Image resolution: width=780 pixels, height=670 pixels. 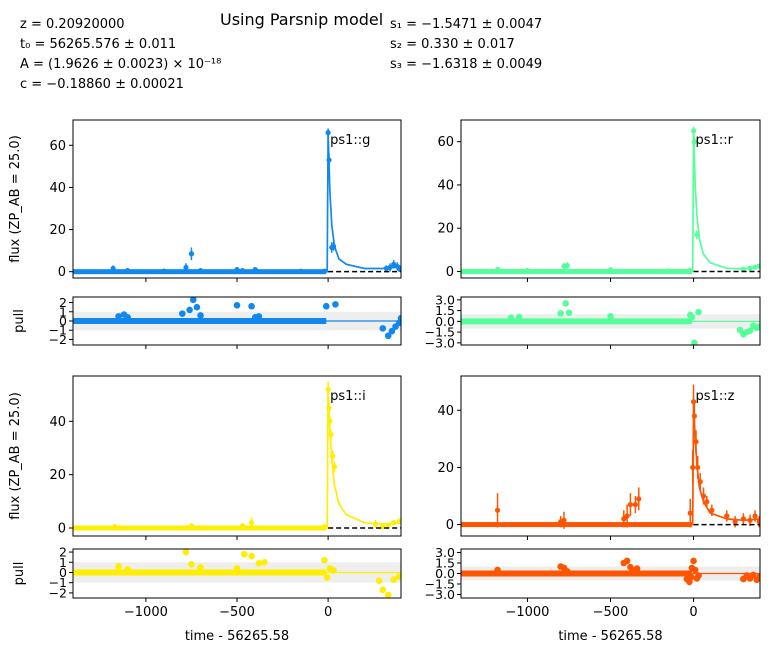 What do you see at coordinates (121, 64) in the screenshot?
I see `param-amplitude: A = (1.9626 ± 0.0023) × 10⁻¹⁸` at bounding box center [121, 64].